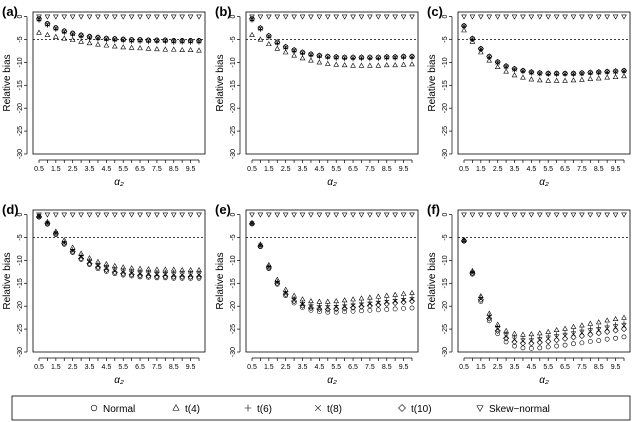 The height and width of the screenshot is (422, 634). I want to click on y-tick-label: -25, so click(233, 329).